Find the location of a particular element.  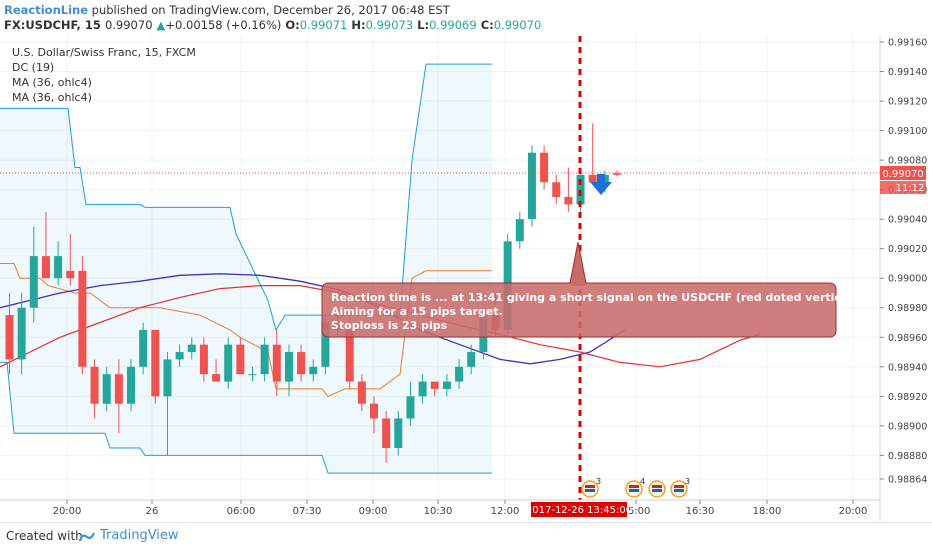

change-value: +0.00158 (+0.16%) is located at coordinates (223, 25).